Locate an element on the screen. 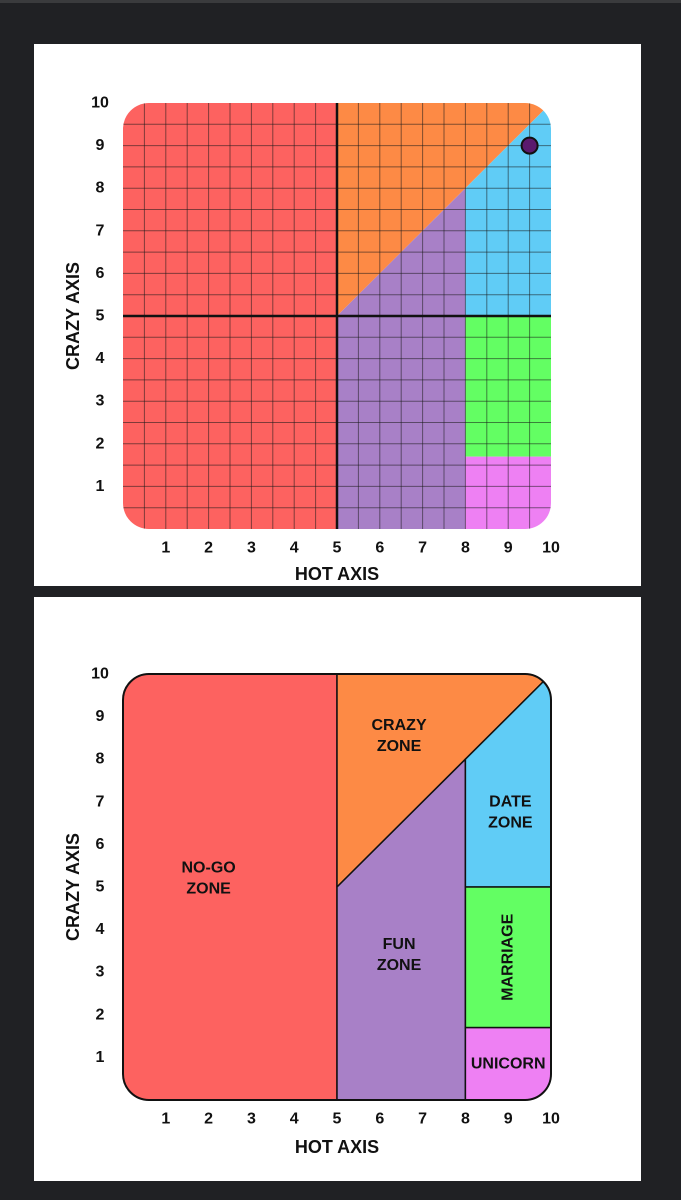 This screenshot has height=1200, width=681. zone-label-no-go: NO-GO is located at coordinates (208, 867).